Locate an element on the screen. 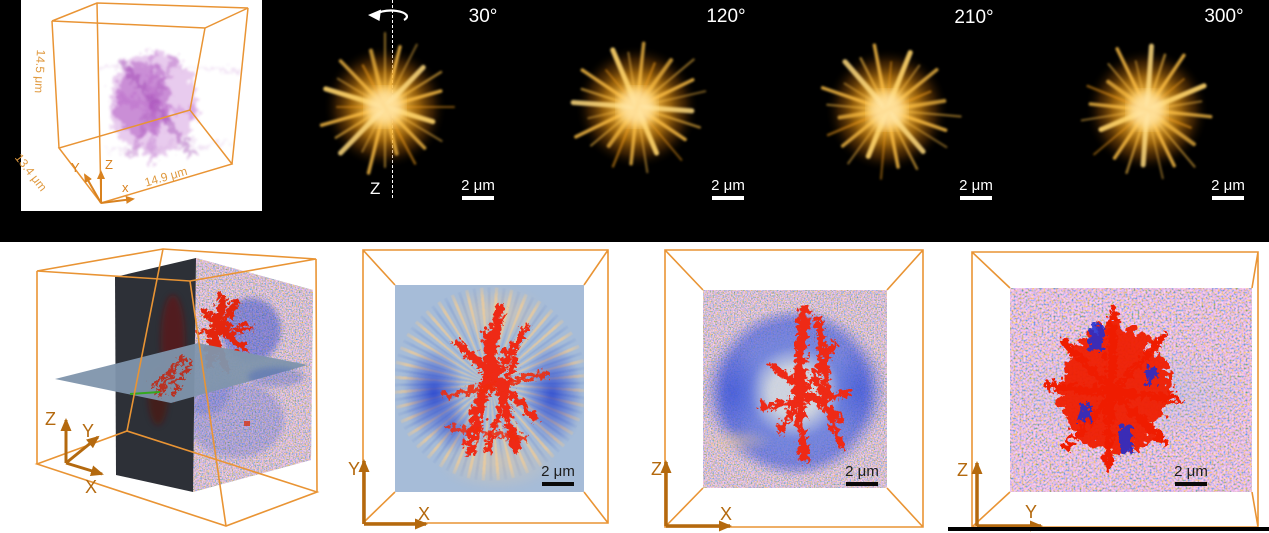  volume-axis-z-label: Z is located at coordinates (109, 164).